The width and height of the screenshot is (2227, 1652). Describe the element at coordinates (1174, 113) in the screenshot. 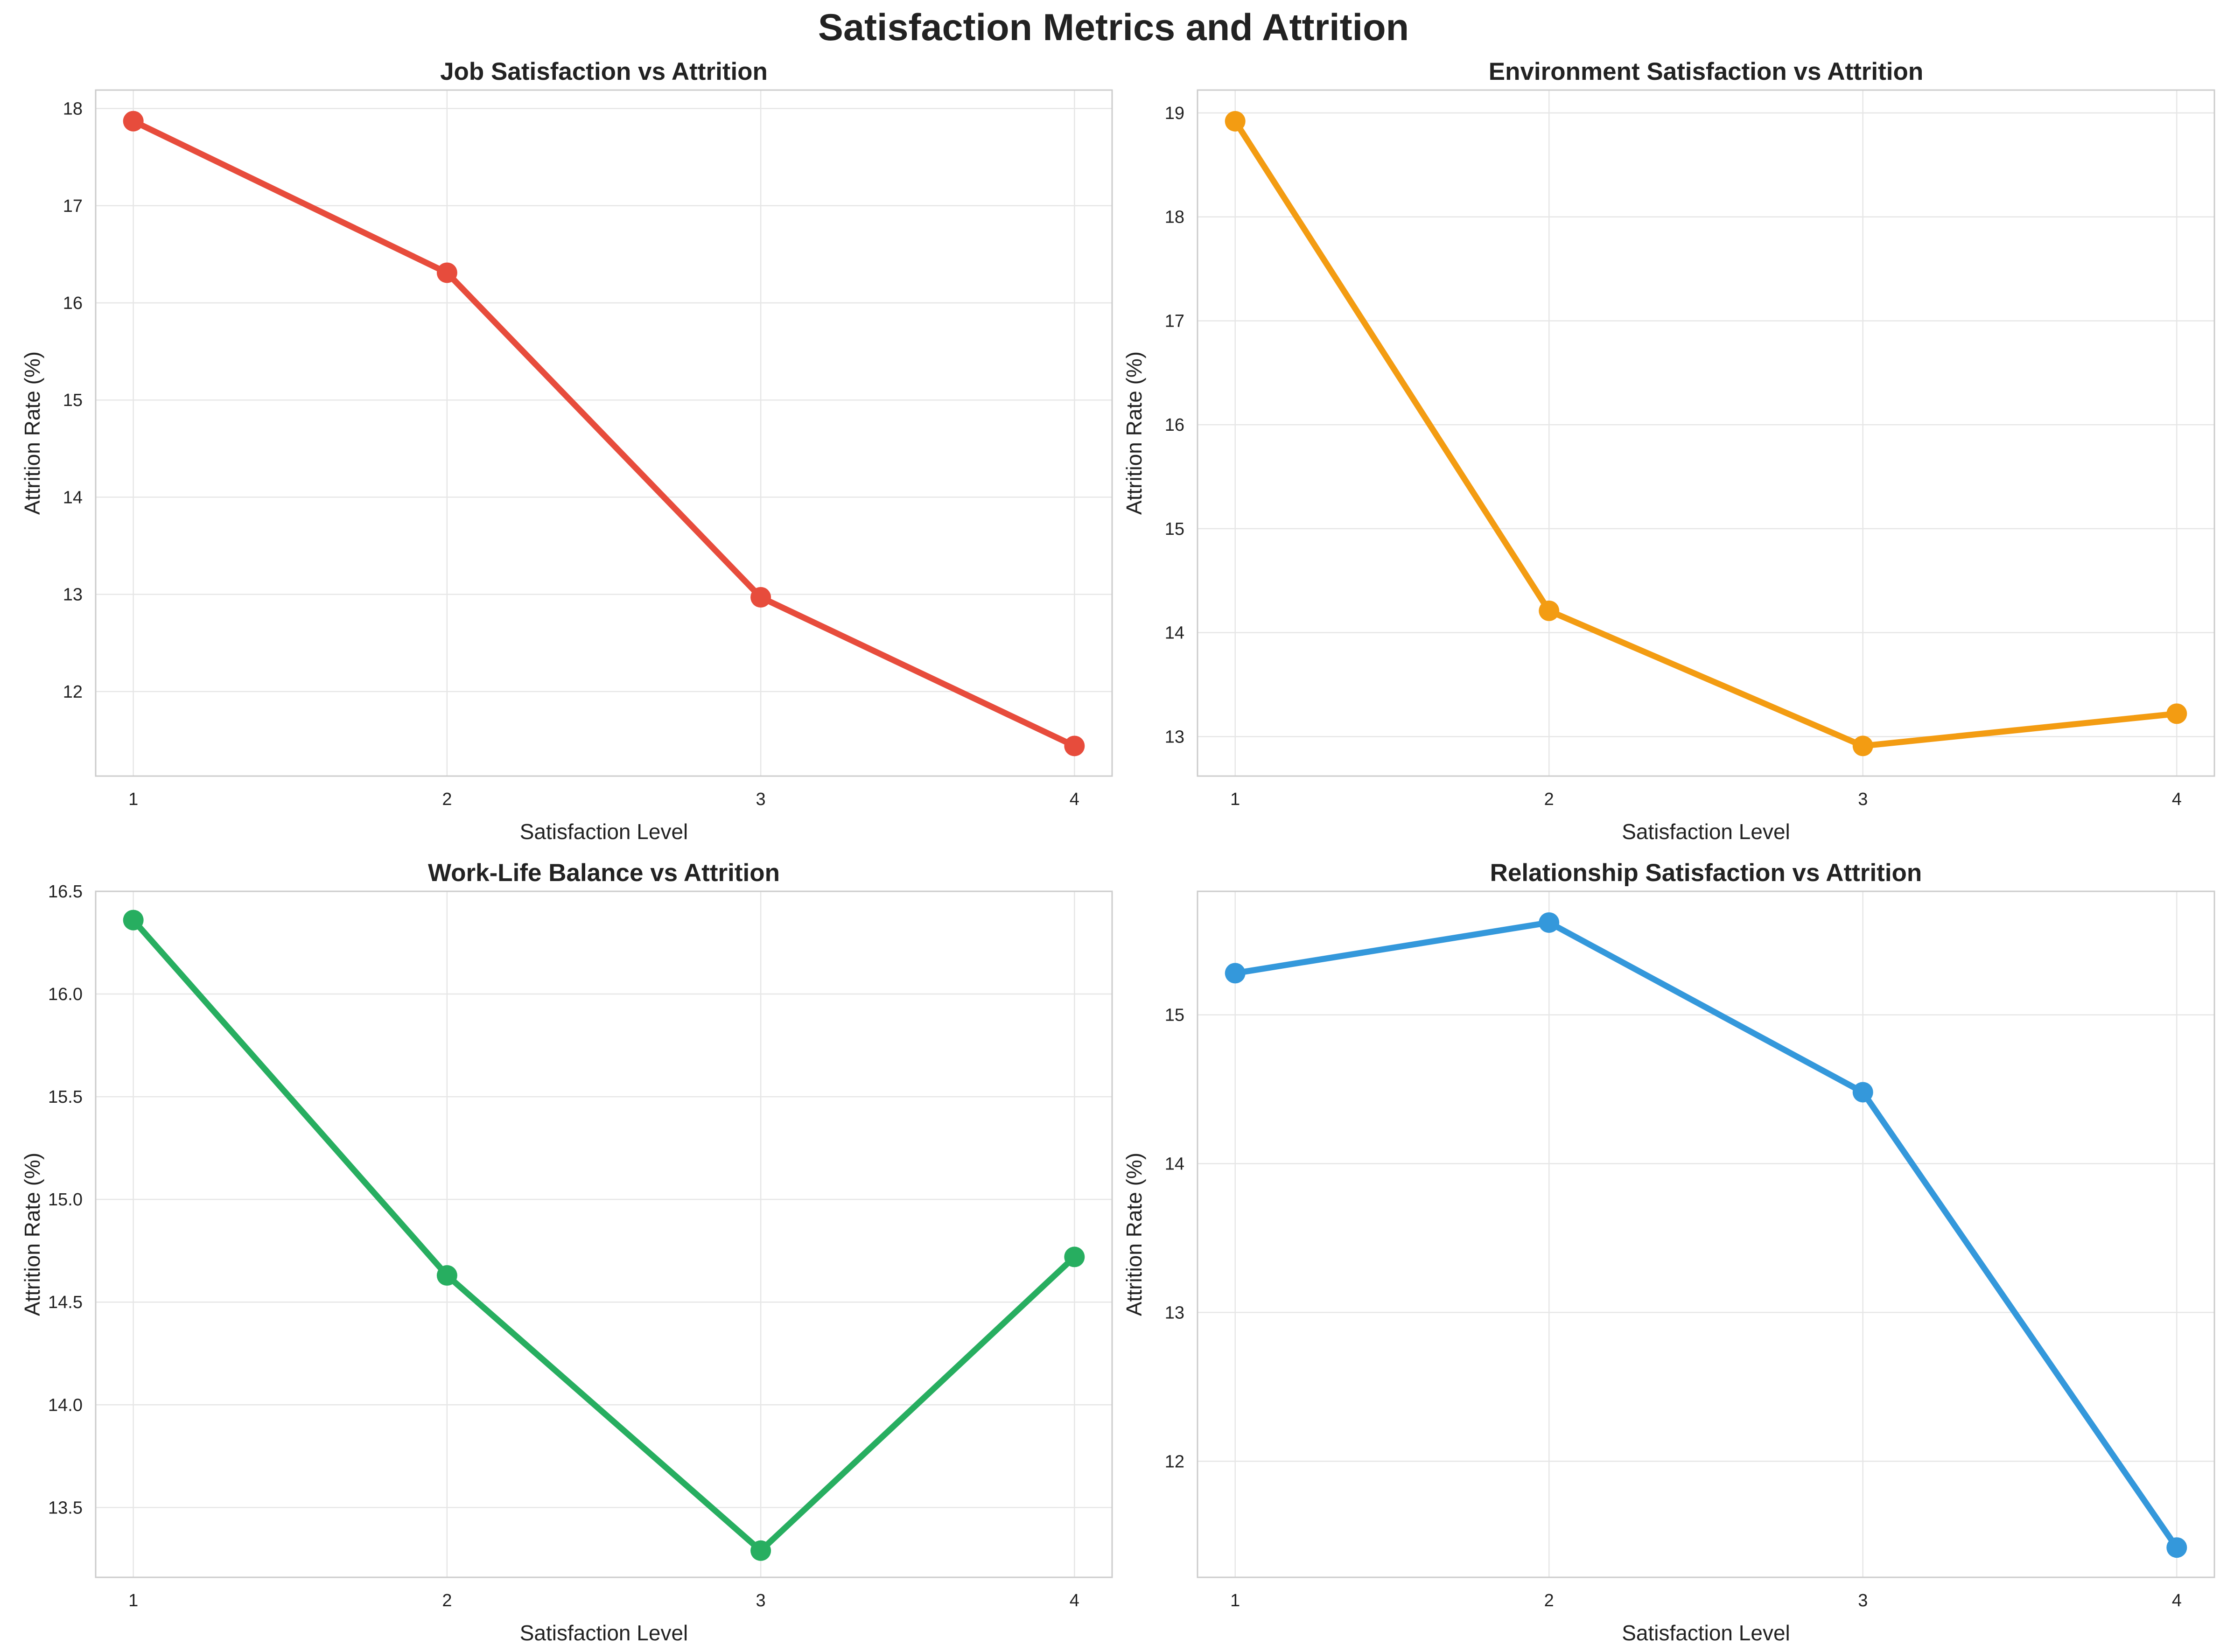

I see `y-tick-label: 19` at that location.